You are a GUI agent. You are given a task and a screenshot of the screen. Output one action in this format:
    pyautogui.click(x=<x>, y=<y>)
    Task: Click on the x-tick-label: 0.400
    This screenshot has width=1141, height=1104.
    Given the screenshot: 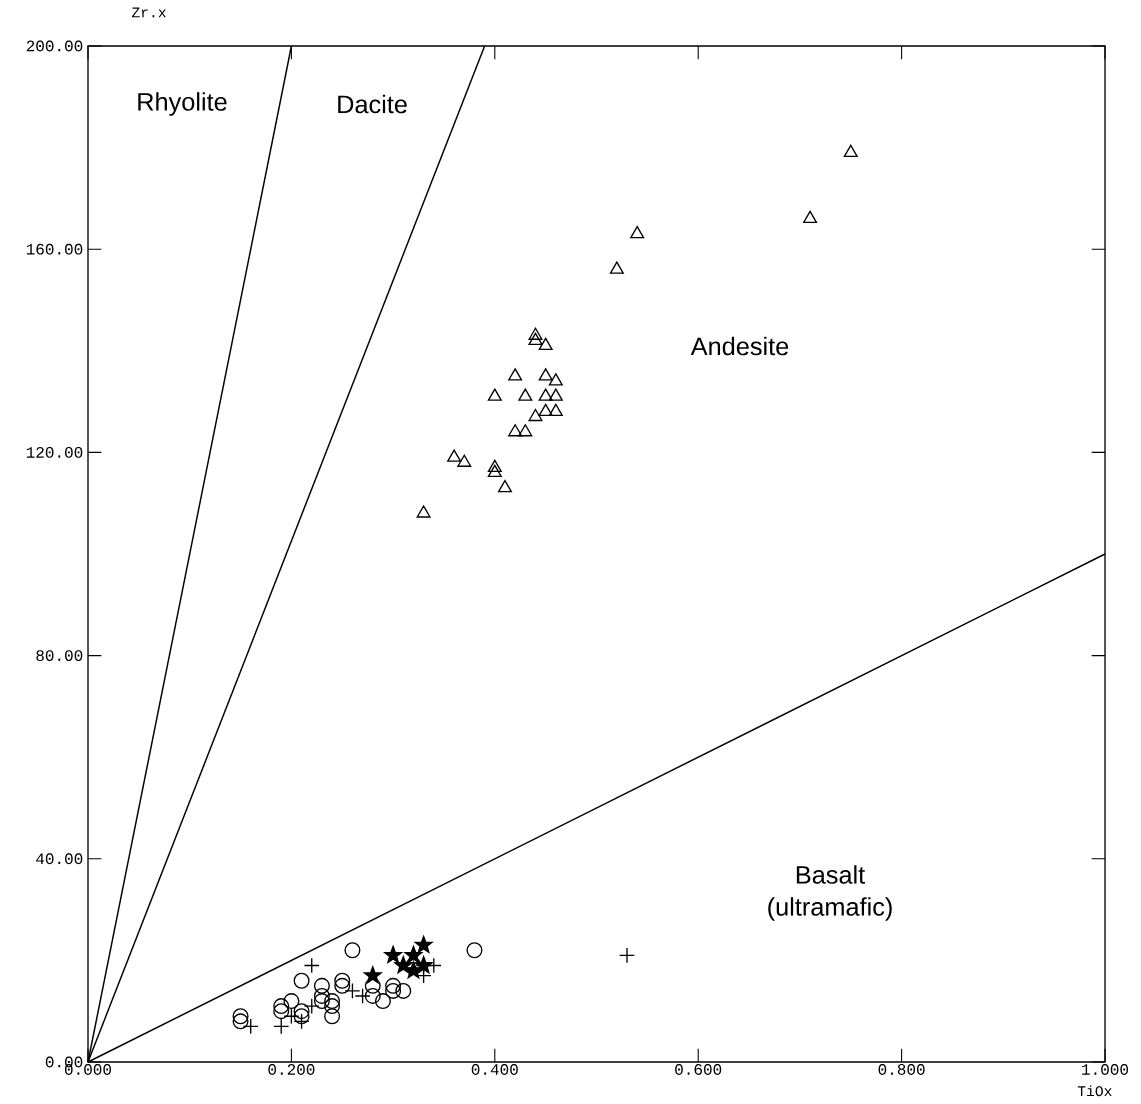 What is the action you would take?
    pyautogui.click(x=494, y=1069)
    